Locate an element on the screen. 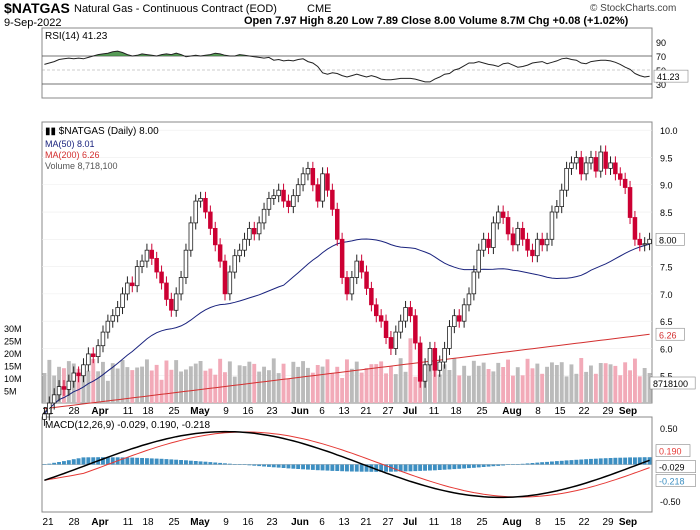  x-axis-label: 15 is located at coordinates (560, 522).